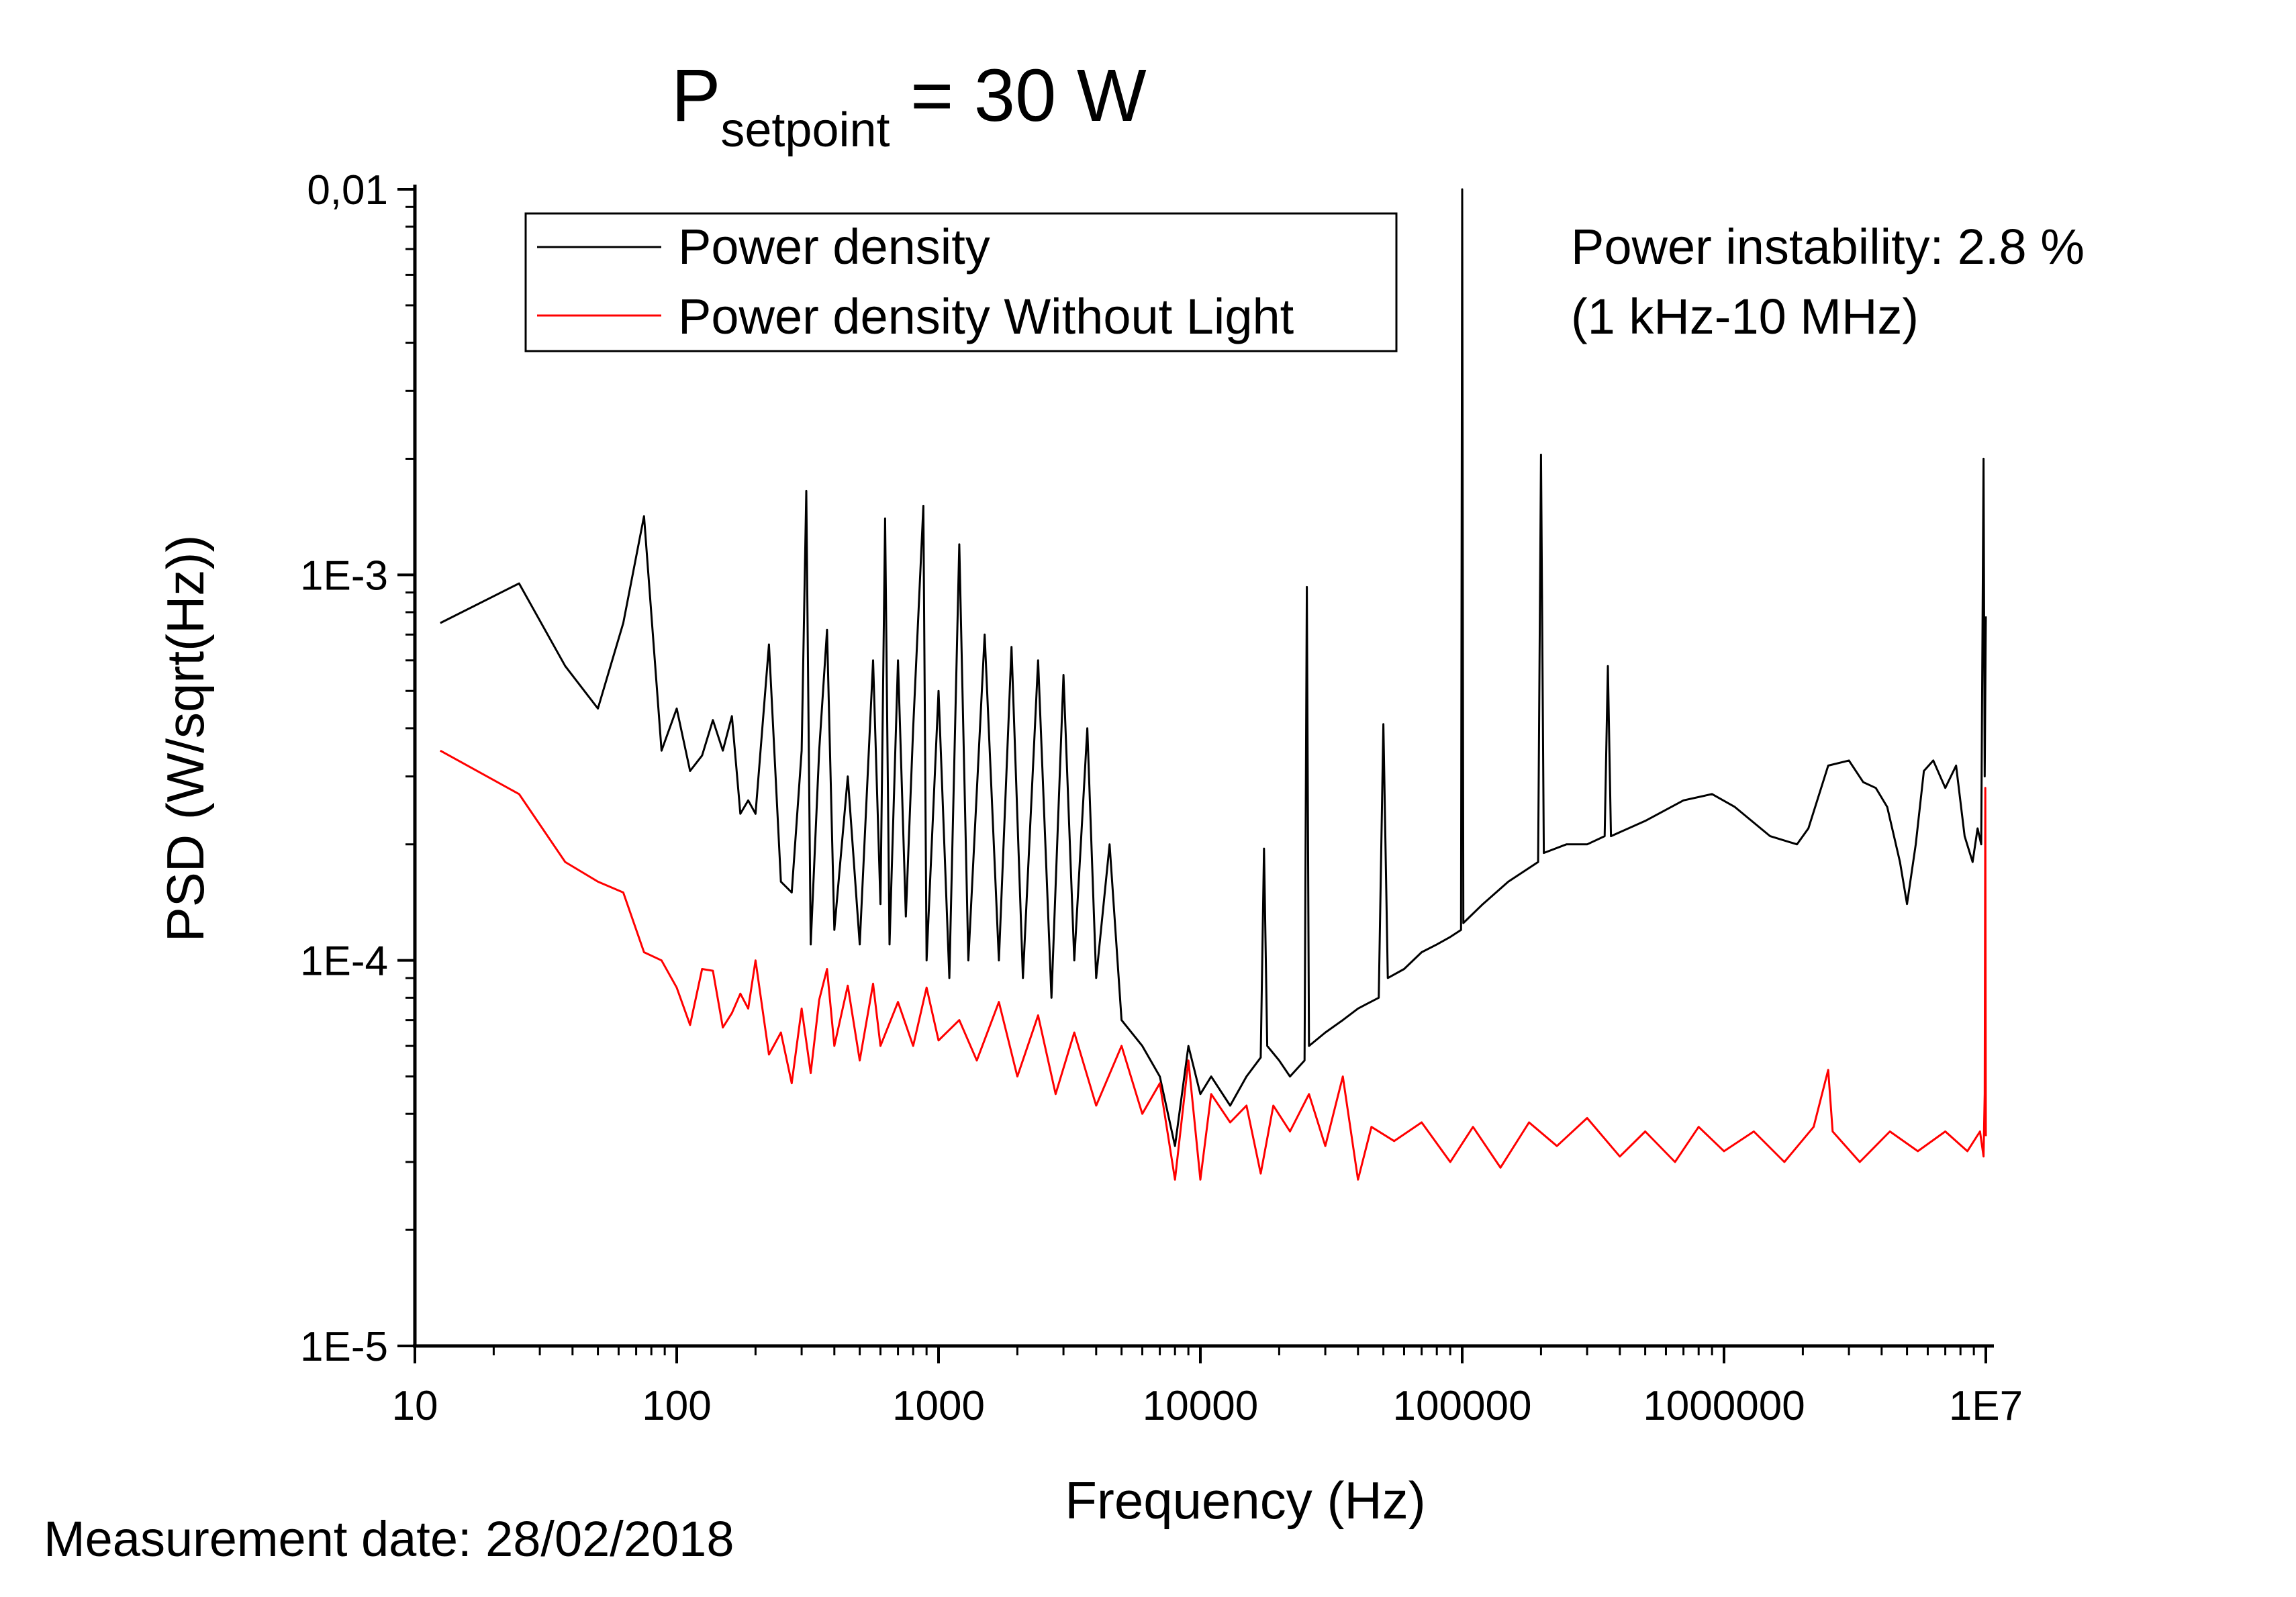  I want to click on instability-annotation-line1: Power instability: 2.8 %, so click(1828, 247).